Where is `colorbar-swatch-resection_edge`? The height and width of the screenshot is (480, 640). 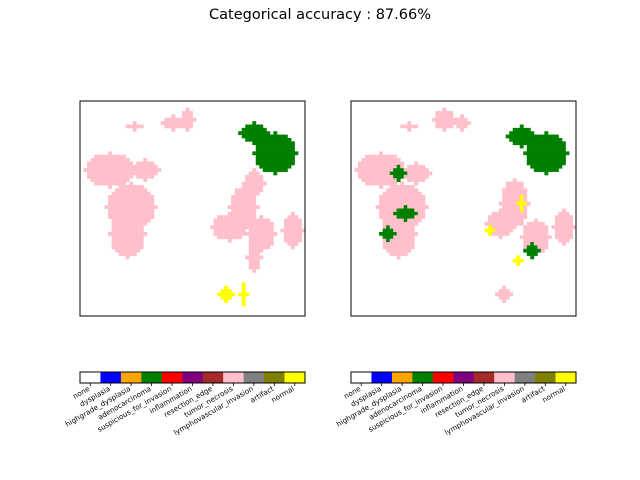
colorbar-swatch-resection_edge is located at coordinates (484, 377).